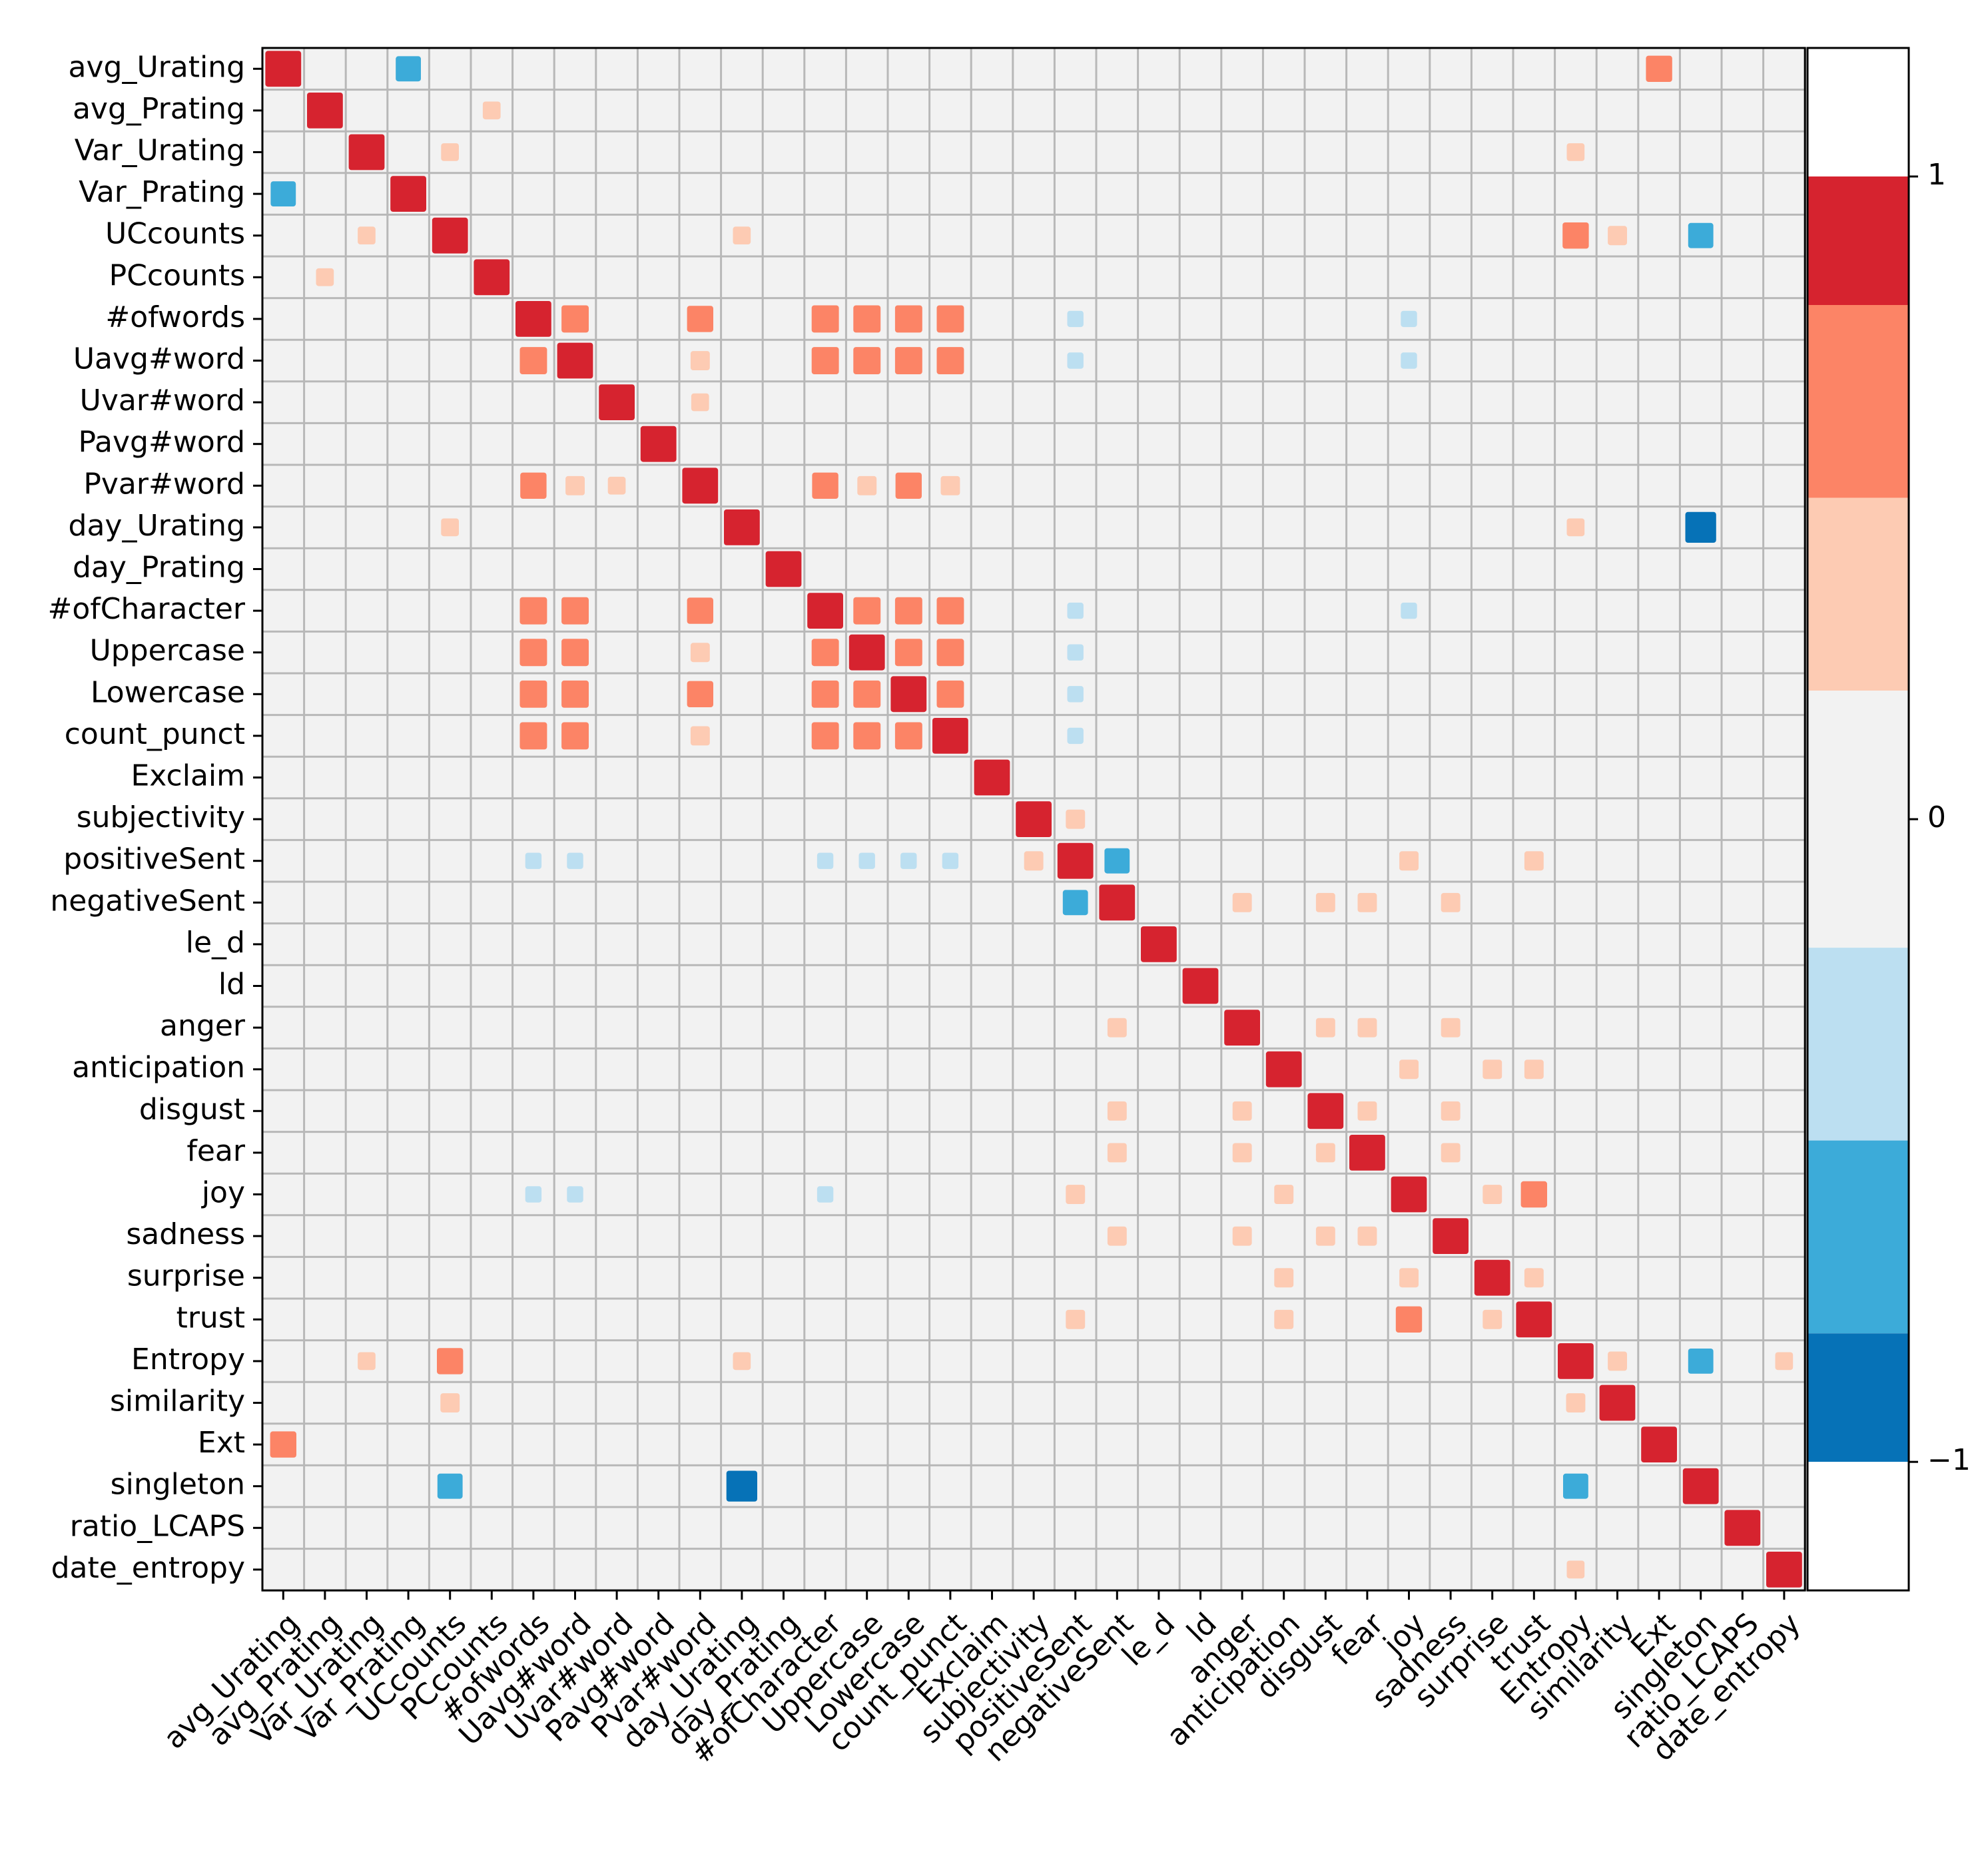  I want to click on heatmap-cell-pccounts-pccounts, so click(492, 277).